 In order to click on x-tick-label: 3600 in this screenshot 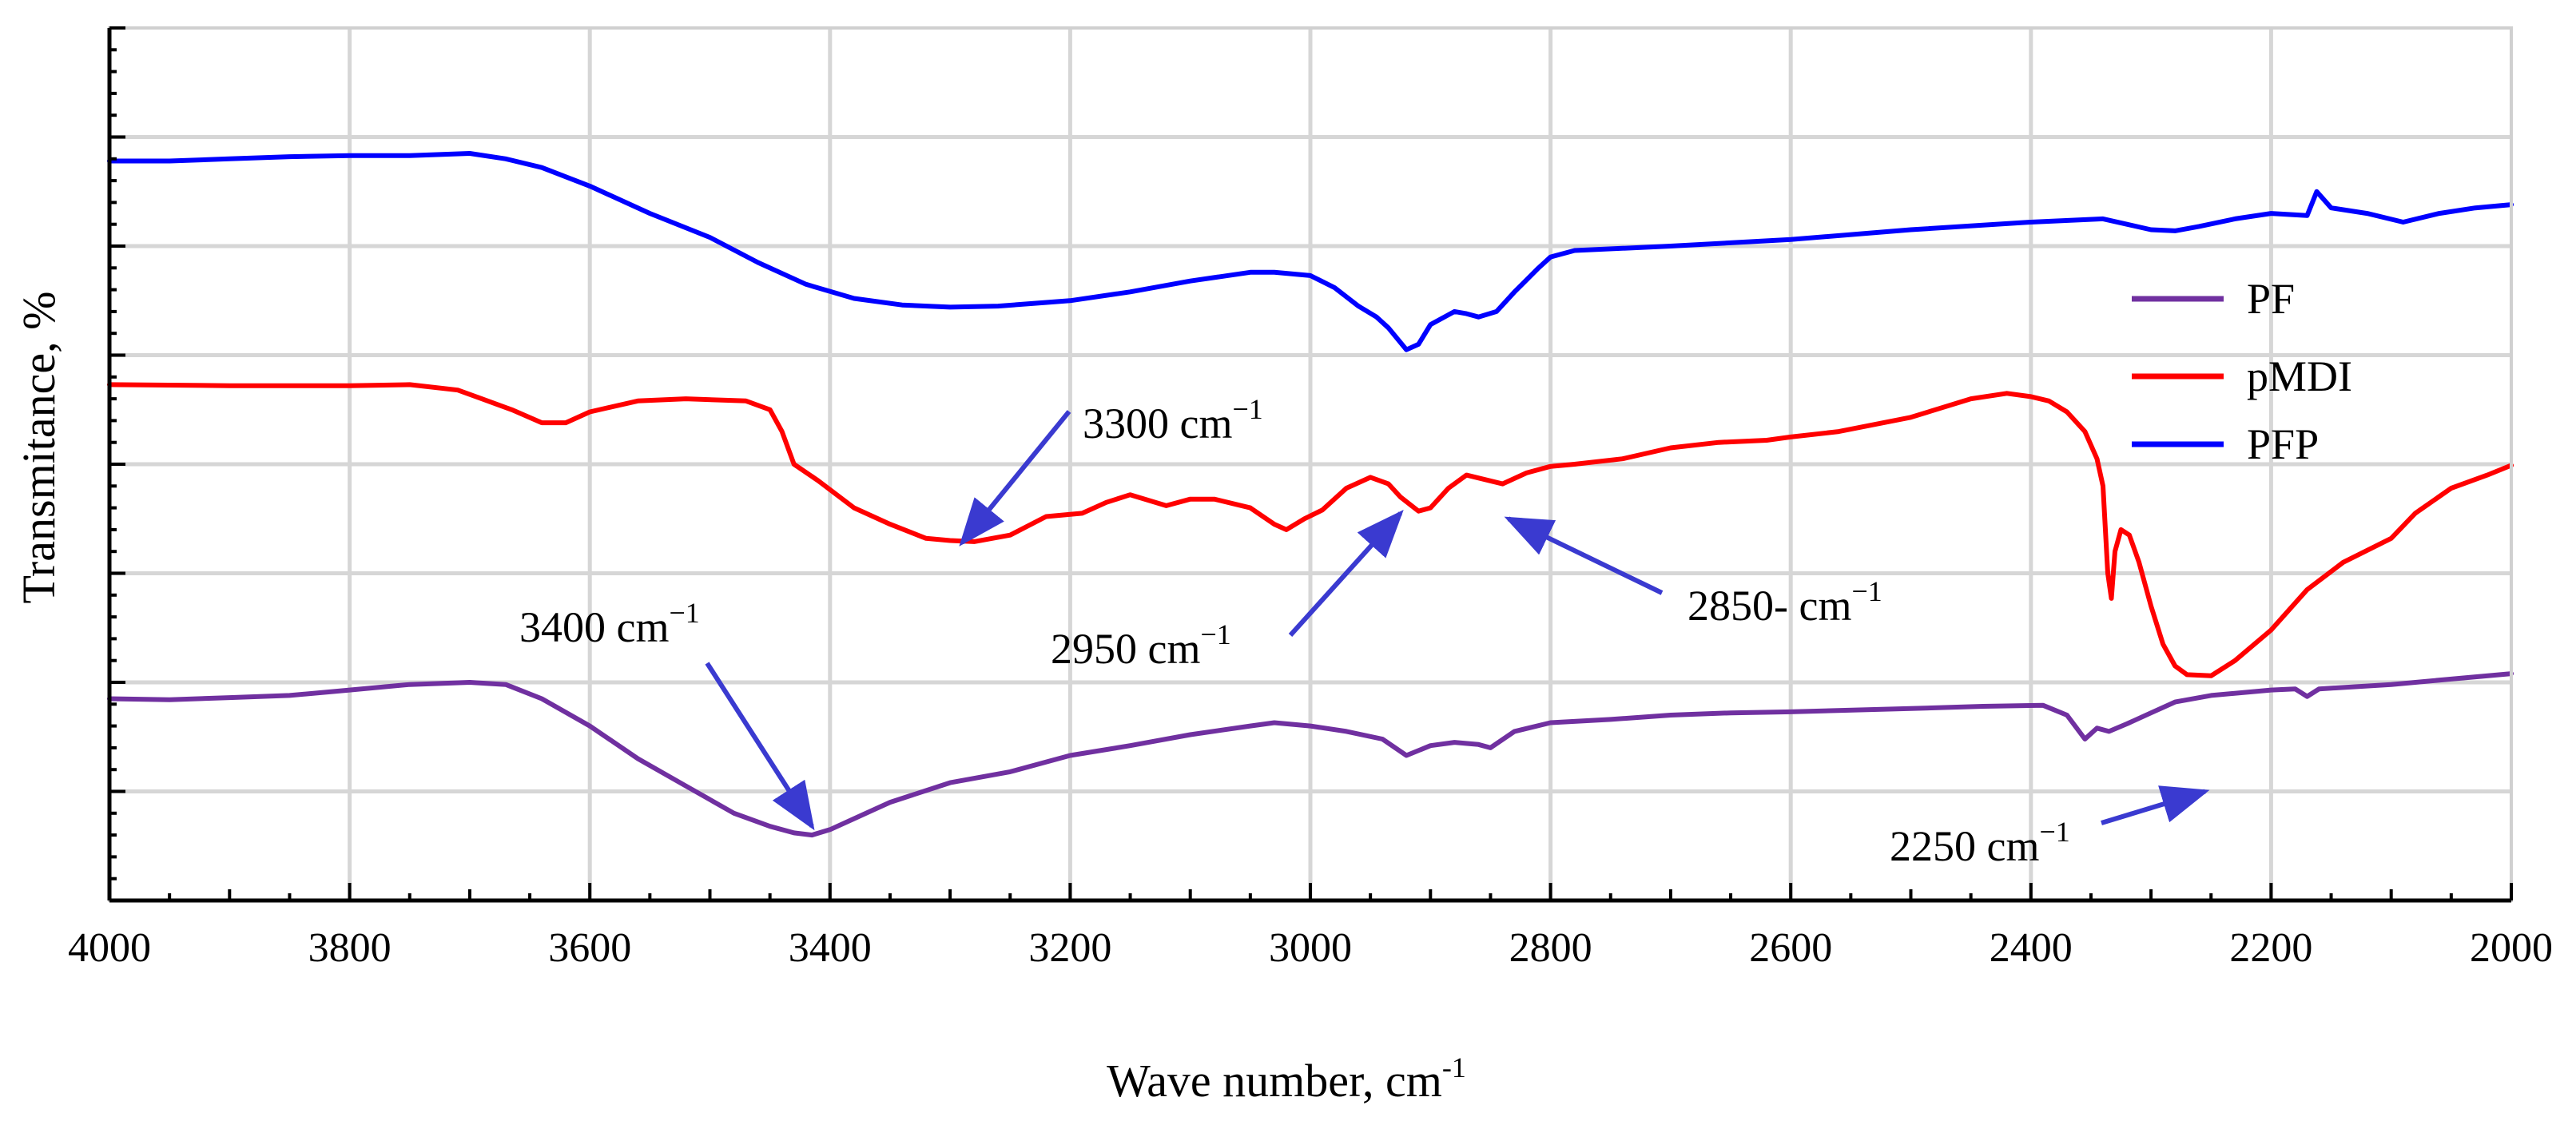, I will do `click(589, 948)`.